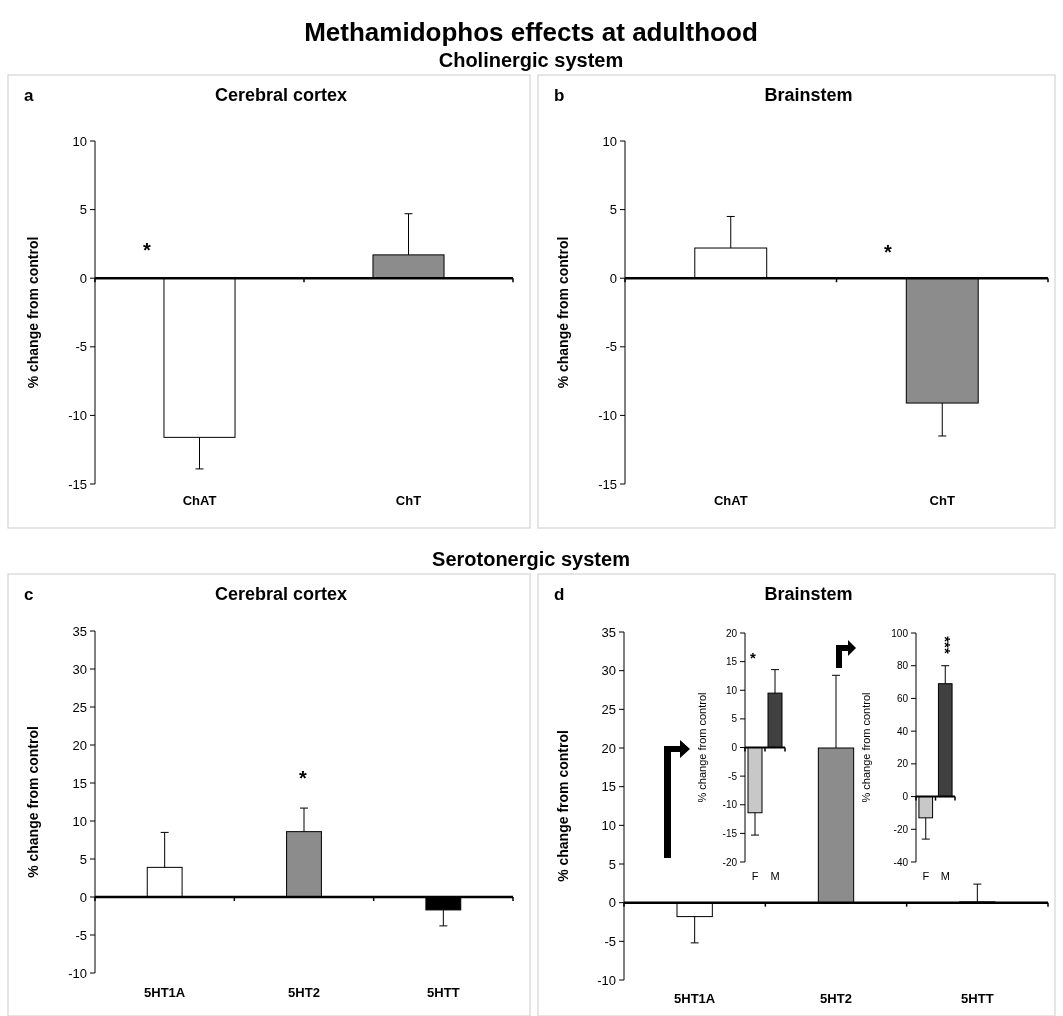 This screenshot has height=1016, width=1063. Describe the element at coordinates (531, 559) in the screenshot. I see `text: Serotonergic system` at that location.